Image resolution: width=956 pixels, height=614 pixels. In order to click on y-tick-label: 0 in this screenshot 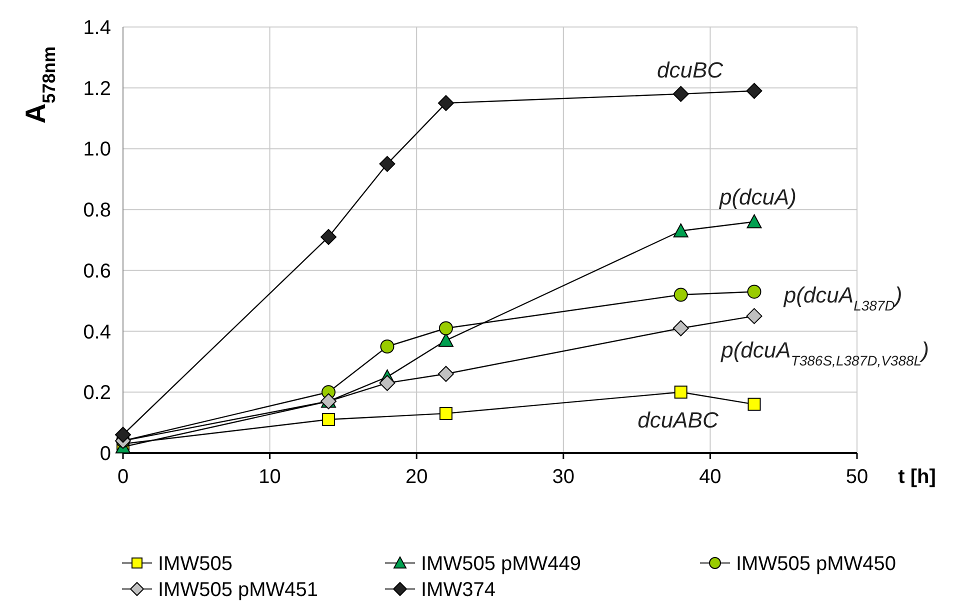, I will do `click(105, 454)`.